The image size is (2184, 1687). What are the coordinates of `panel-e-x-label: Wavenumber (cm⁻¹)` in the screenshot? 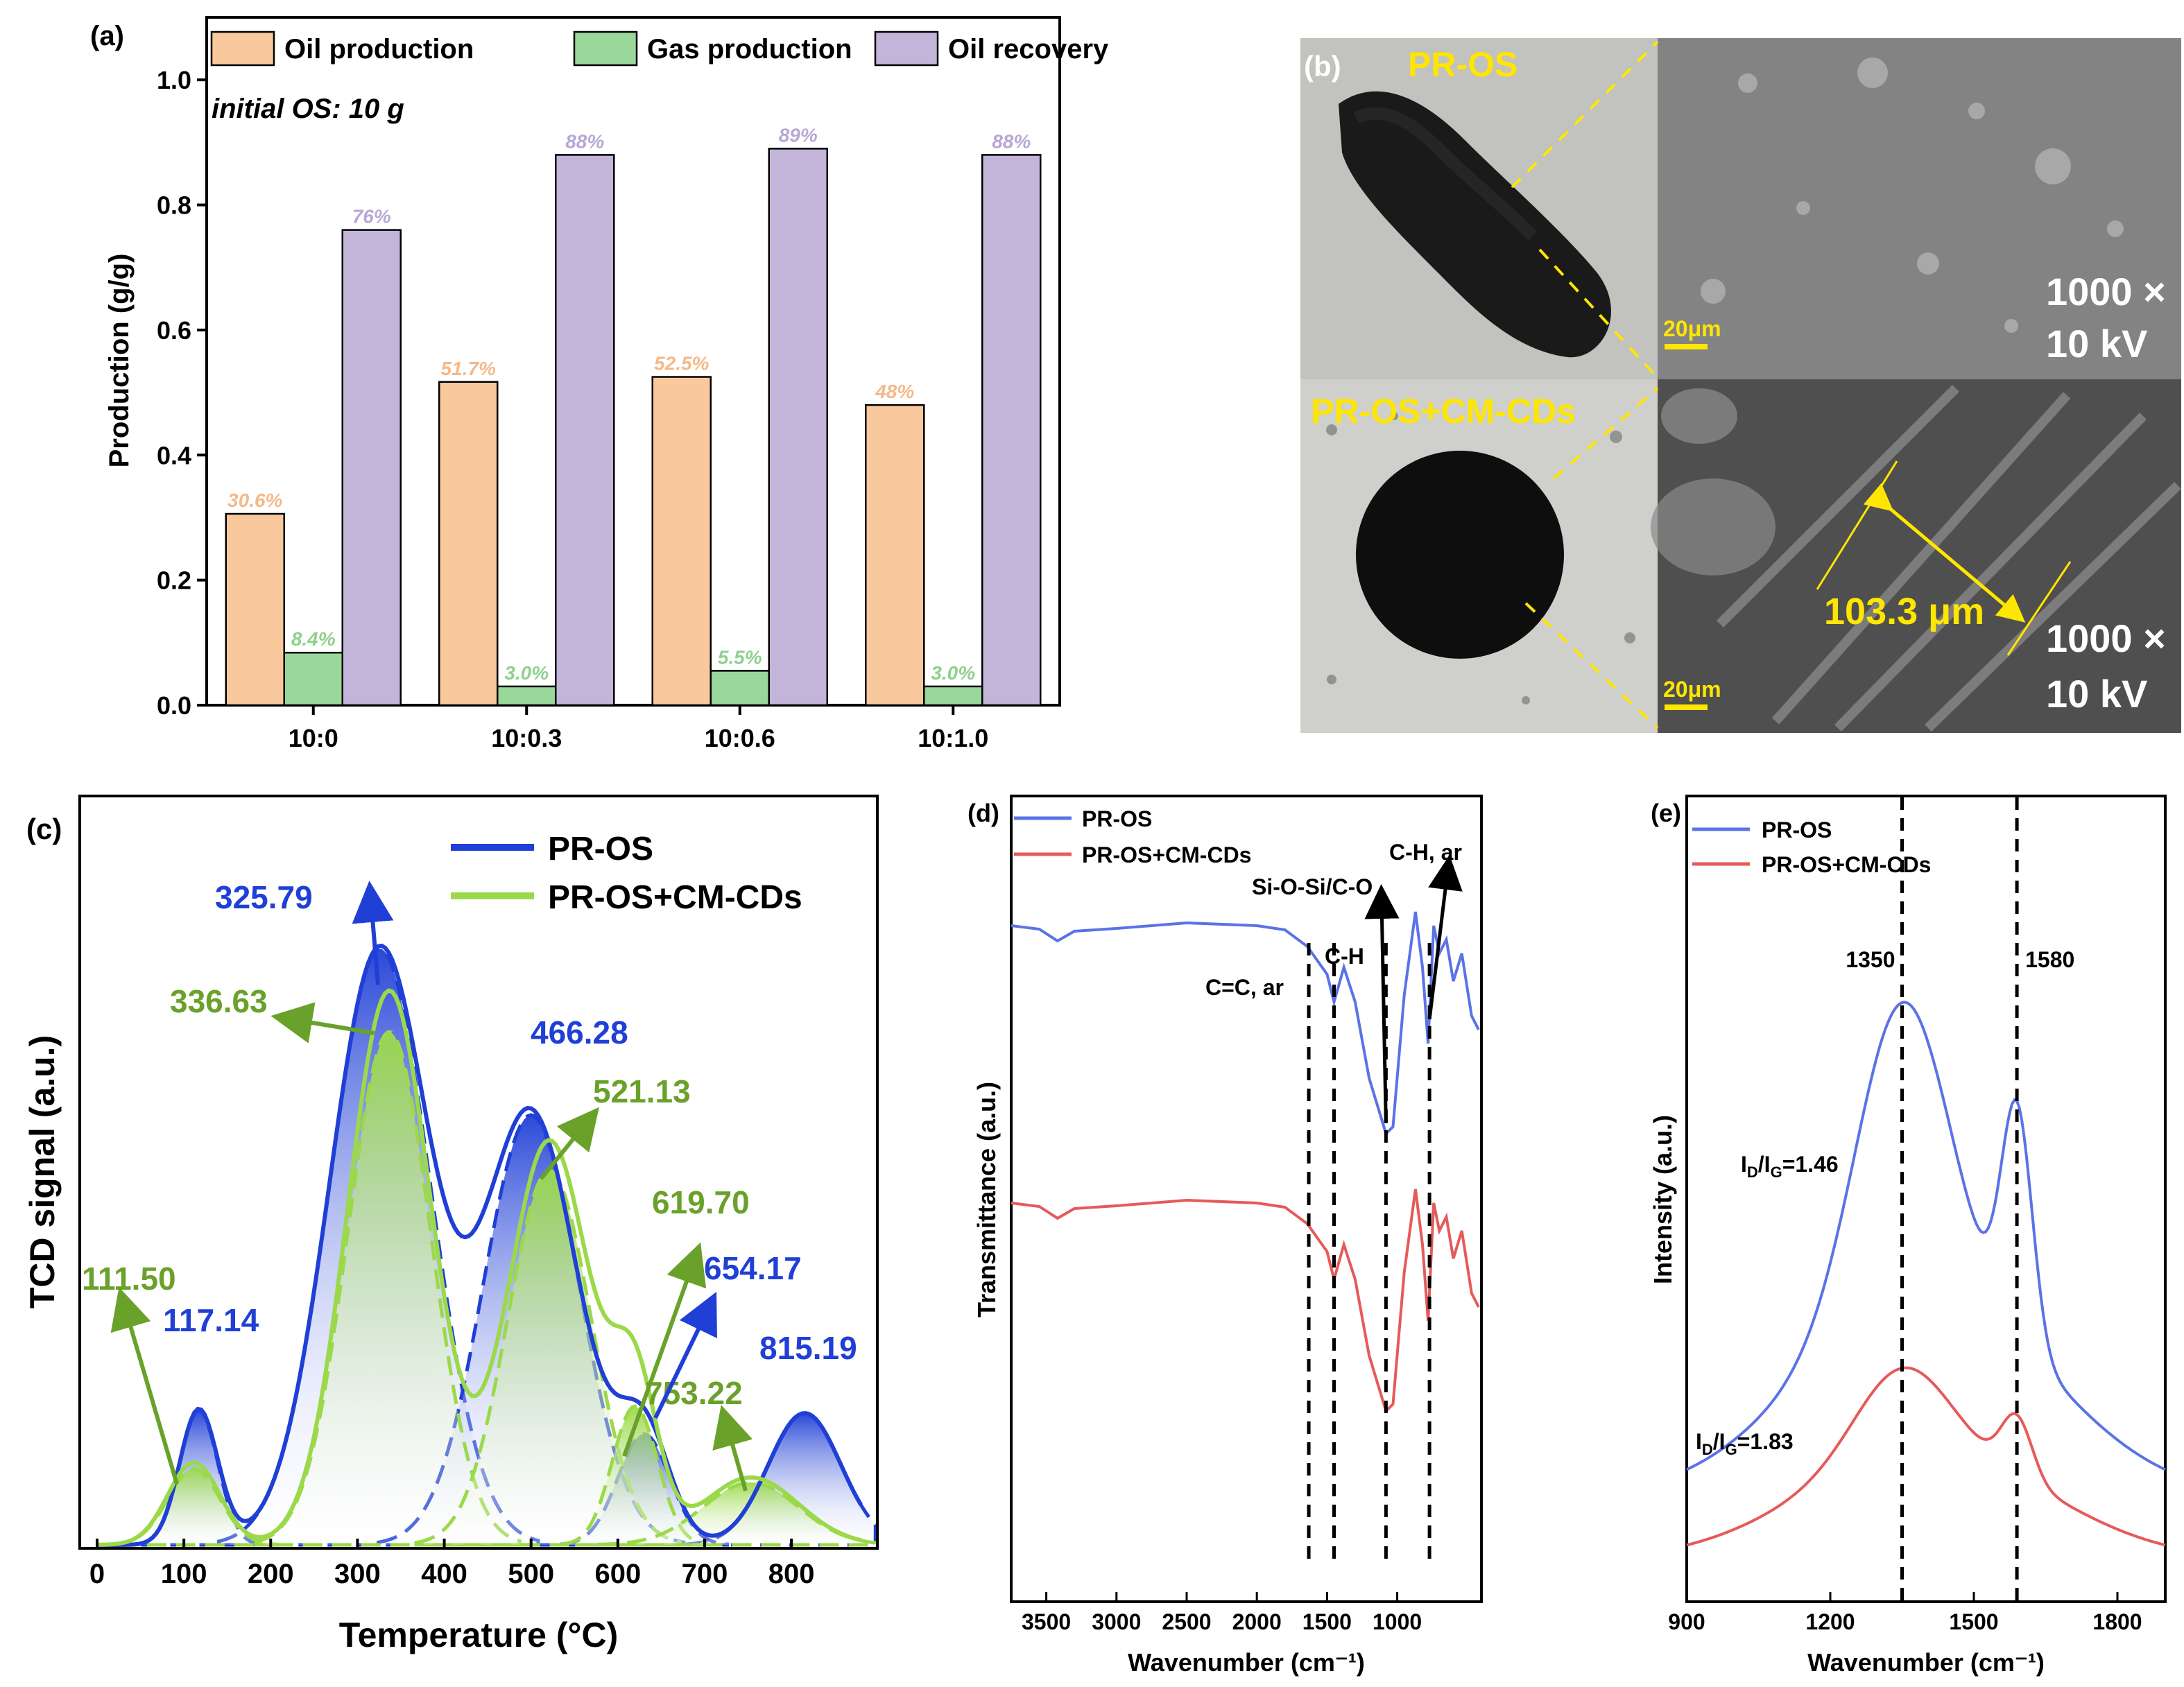 It's located at (1926, 1662).